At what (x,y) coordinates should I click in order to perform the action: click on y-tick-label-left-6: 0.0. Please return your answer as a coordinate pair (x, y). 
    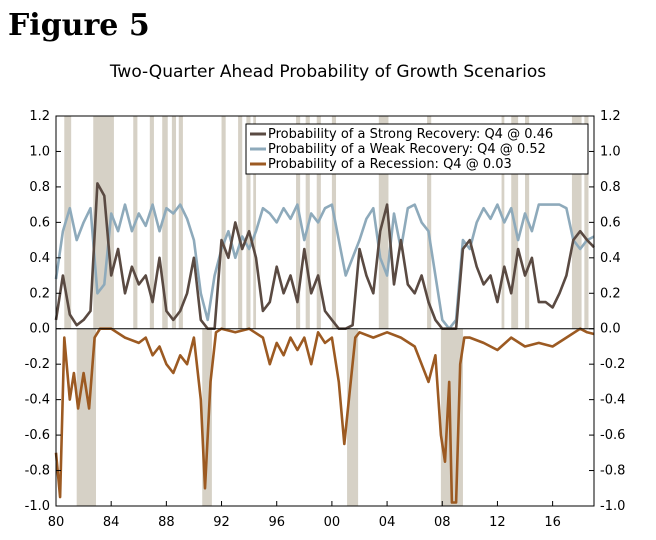
    Looking at the image, I should click on (39, 329).